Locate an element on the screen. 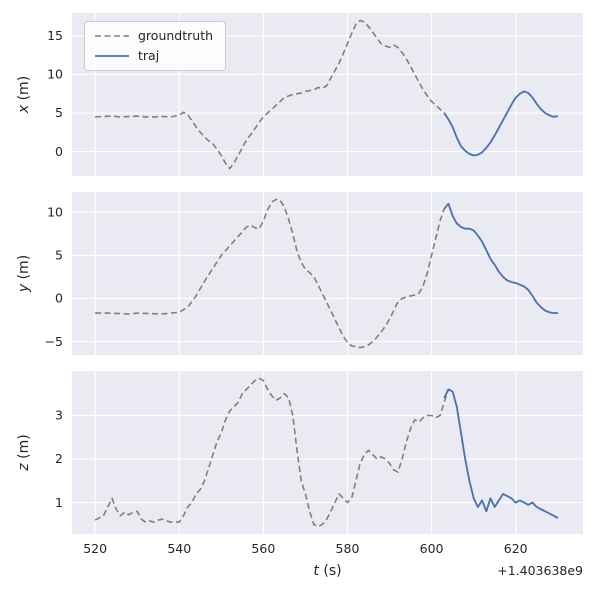 The image size is (600, 600). svg-text: 540 is located at coordinates (179, 548).